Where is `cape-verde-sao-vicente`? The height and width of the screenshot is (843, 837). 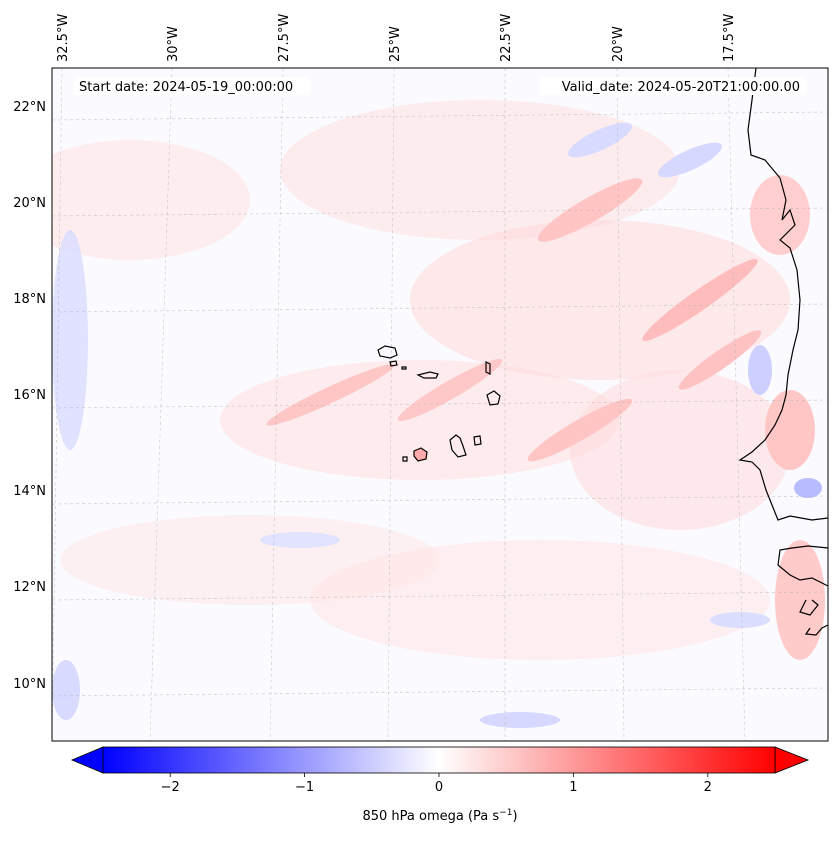
cape-verde-sao-vicente is located at coordinates (393, 363).